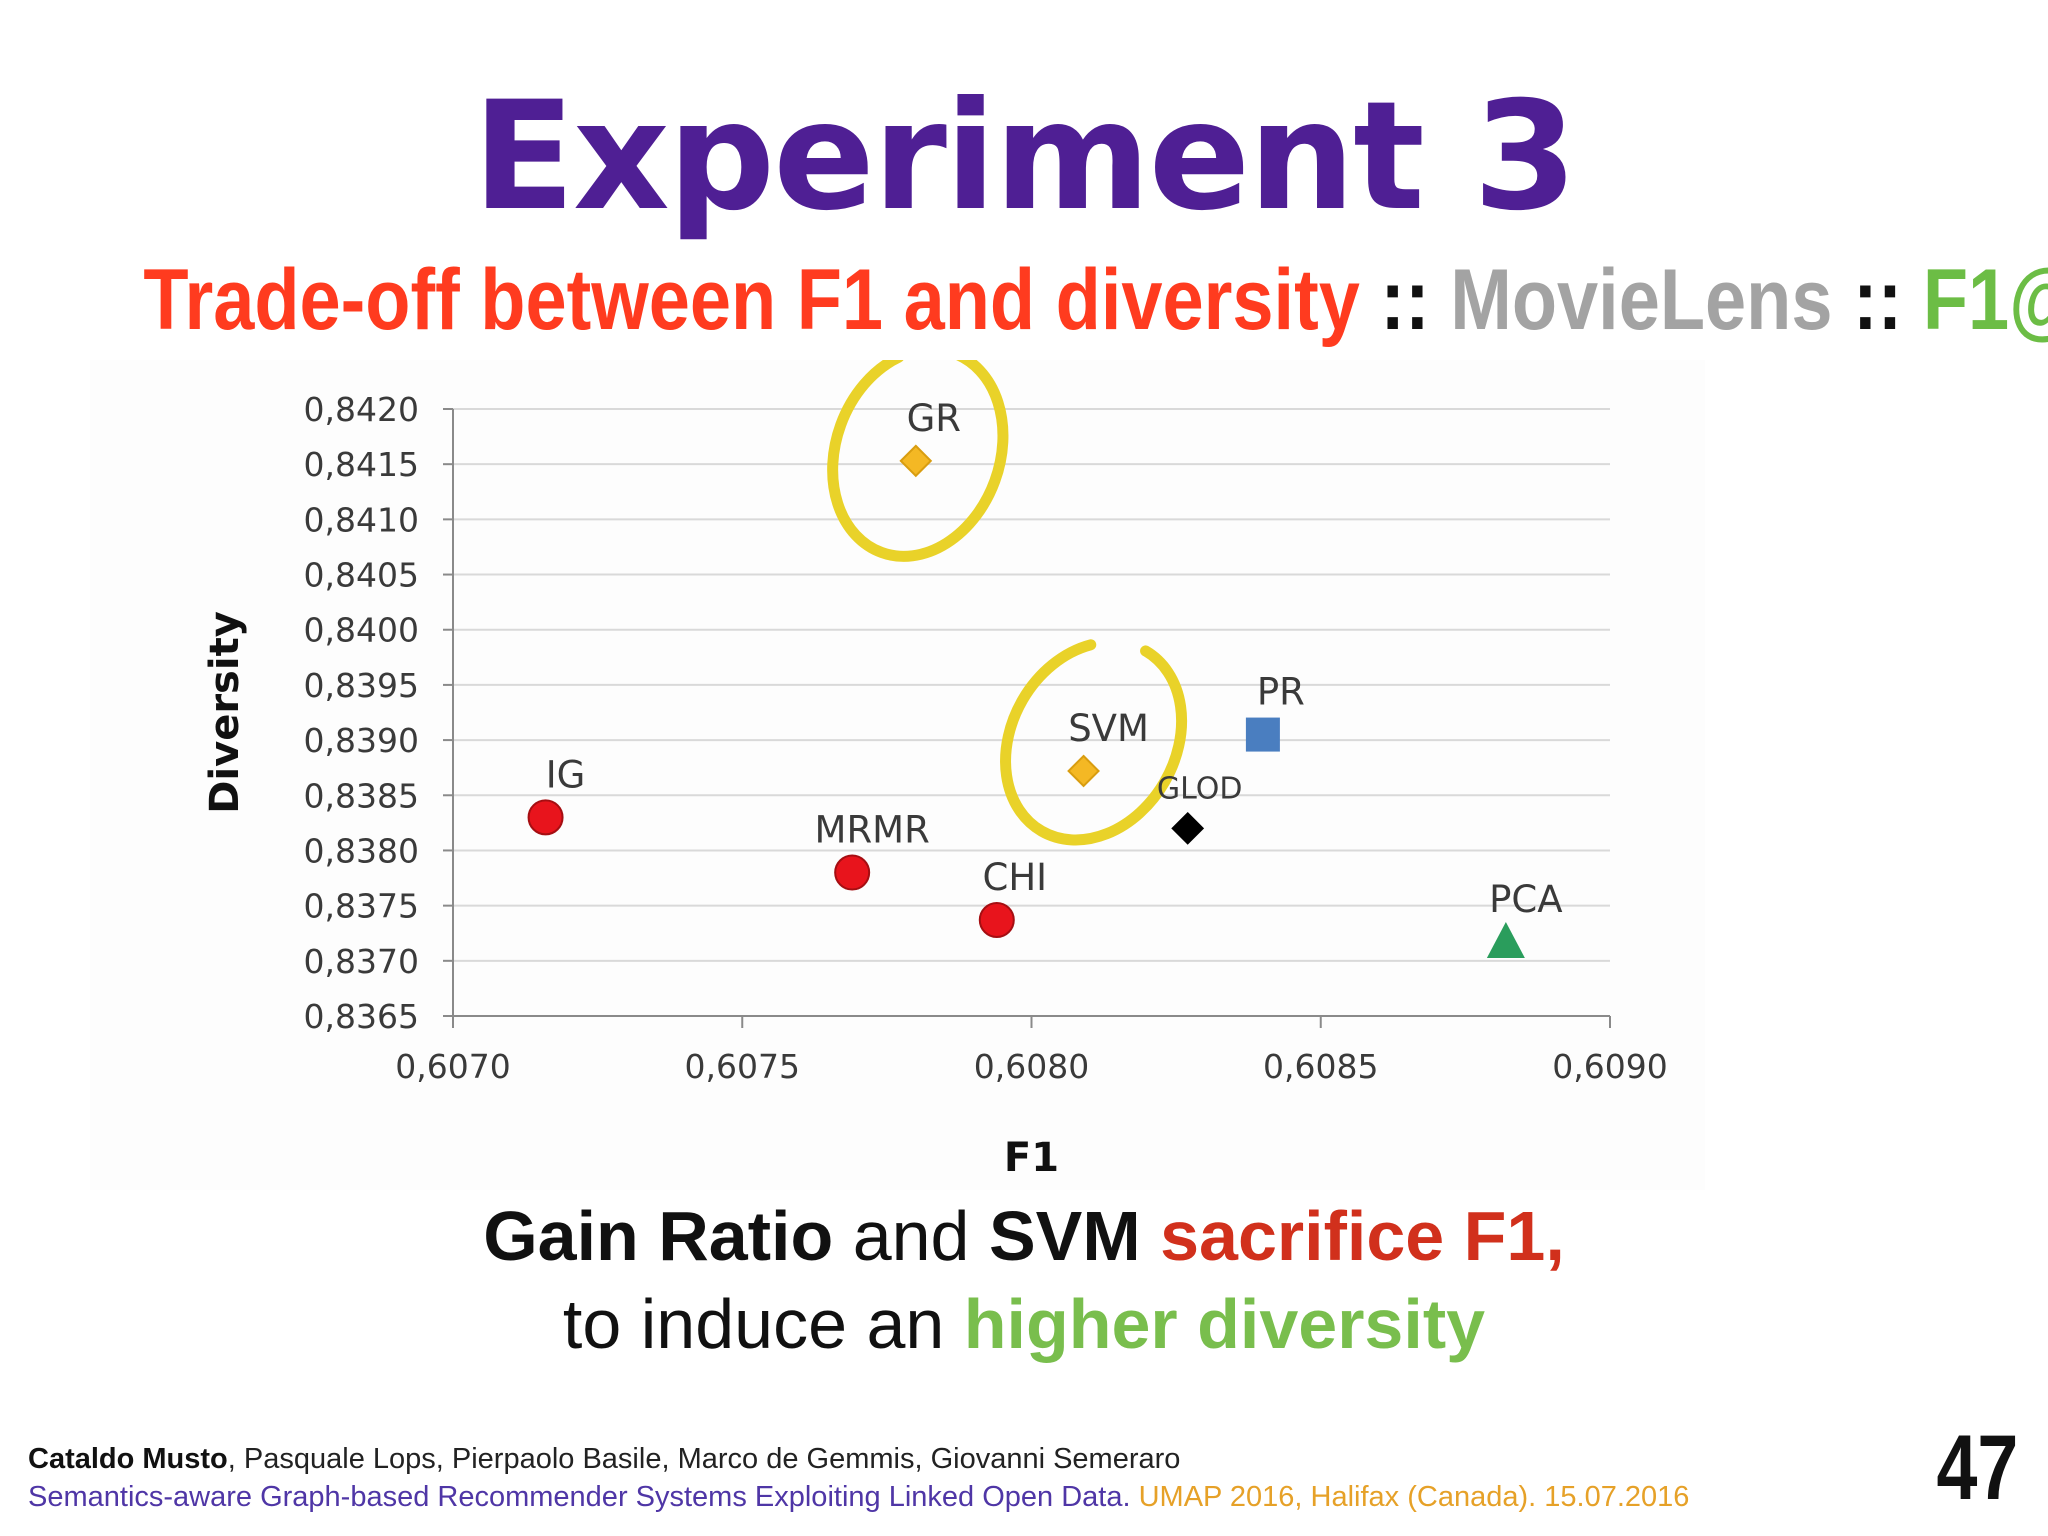 The width and height of the screenshot is (2048, 1536). Describe the element at coordinates (742, 1066) in the screenshot. I see `x-tick-label: 0,6075` at that location.